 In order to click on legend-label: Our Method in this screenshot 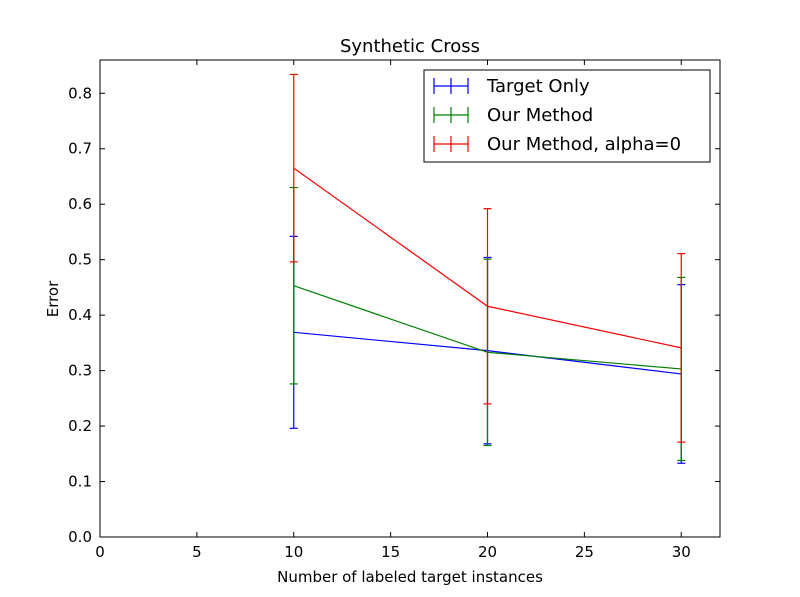, I will do `click(540, 115)`.